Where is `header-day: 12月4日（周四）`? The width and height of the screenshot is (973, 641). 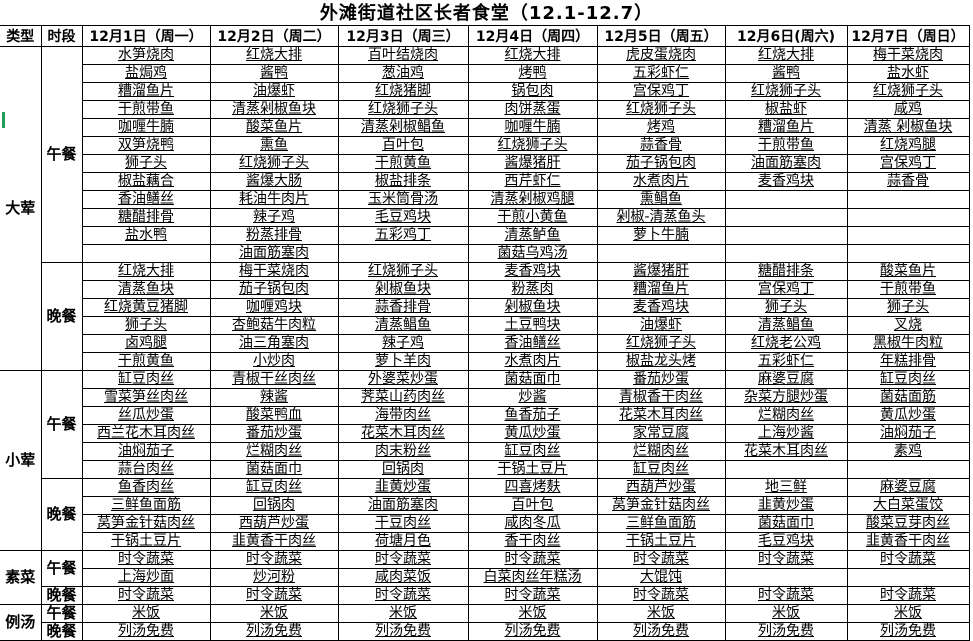
header-day: 12月4日（周四） is located at coordinates (532, 36).